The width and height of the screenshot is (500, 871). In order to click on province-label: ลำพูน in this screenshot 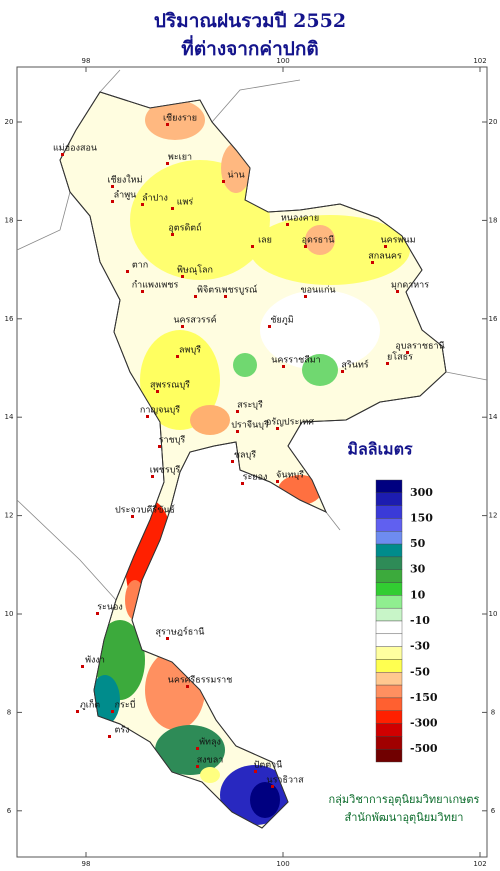, I will do `click(125, 195)`.